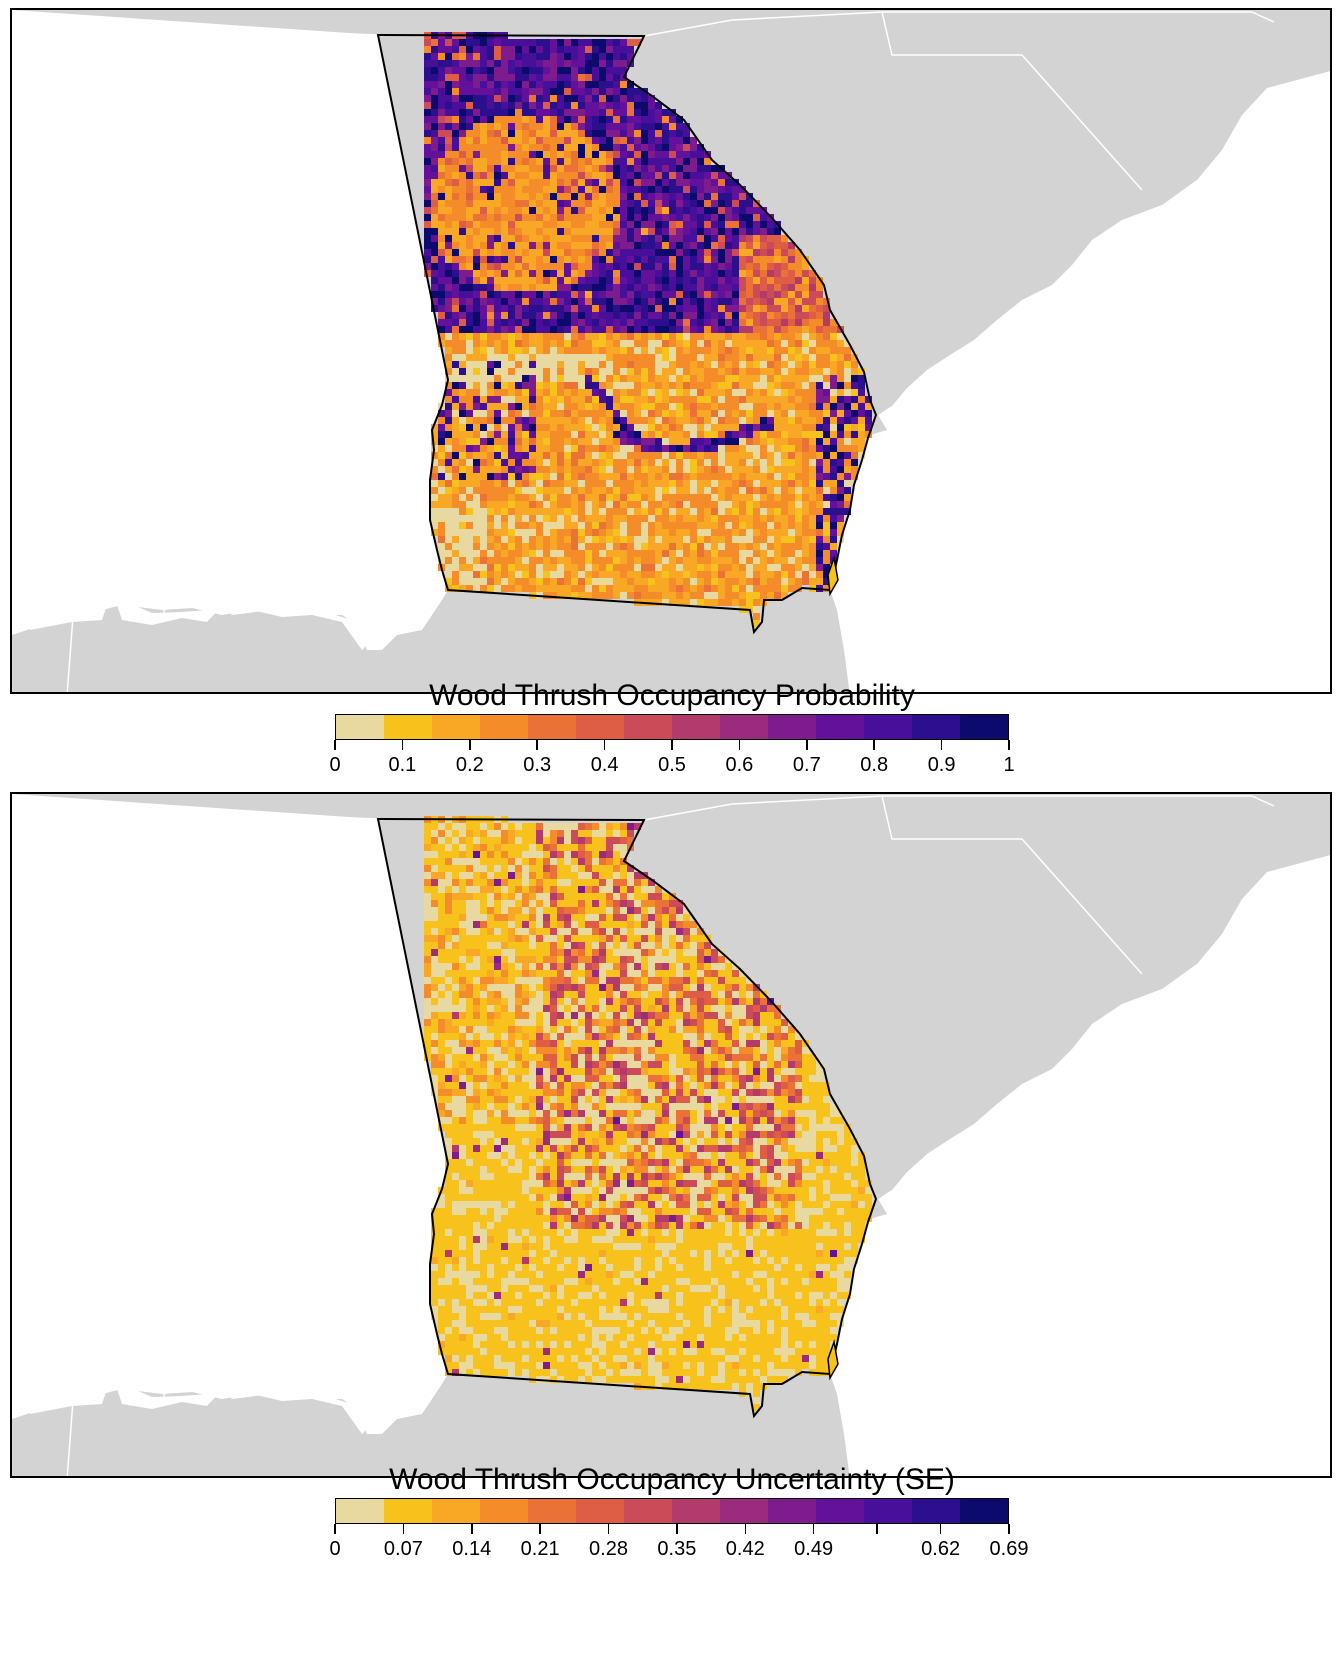 Image resolution: width=1344 pixels, height=1661 pixels. Describe the element at coordinates (672, 1479) in the screenshot. I see `uncertainty-legend-title: Wood Thrush Occupancy Uncertainty (SE)` at that location.